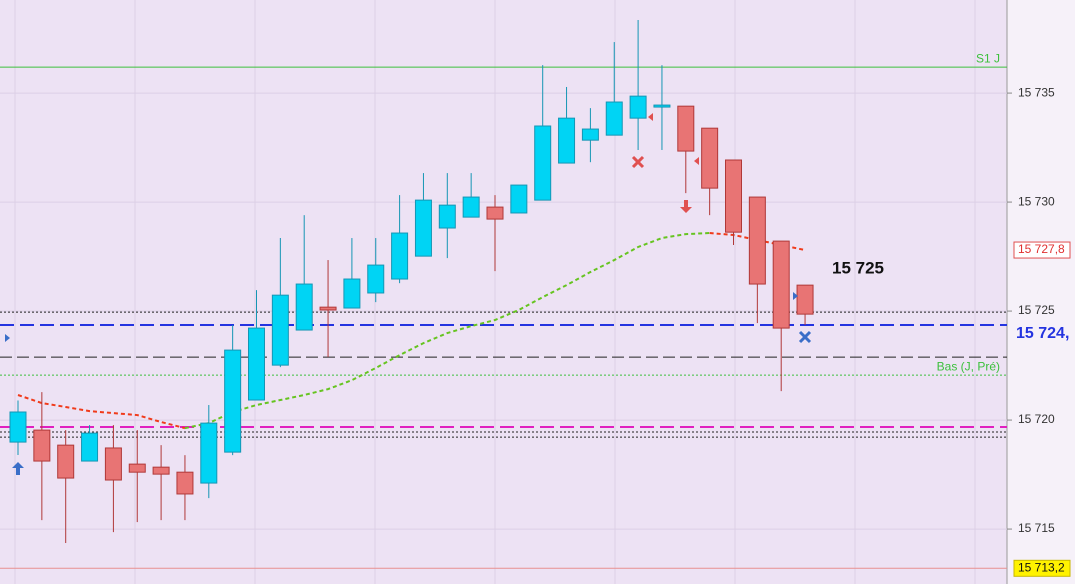 This screenshot has height=584, width=1075. What do you see at coordinates (1036, 528) in the screenshot?
I see `y-tick-label: 15 715` at bounding box center [1036, 528].